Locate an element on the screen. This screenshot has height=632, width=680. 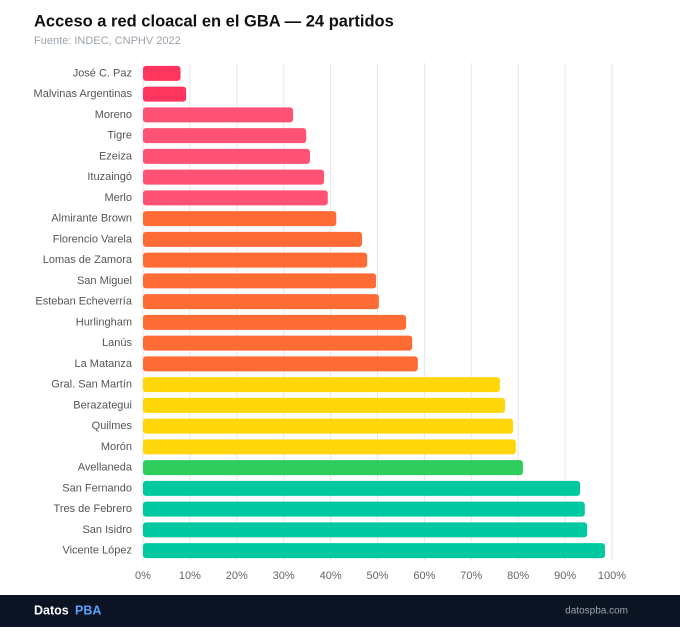
y-tick-label: Gral. San Martín is located at coordinates (91, 385).